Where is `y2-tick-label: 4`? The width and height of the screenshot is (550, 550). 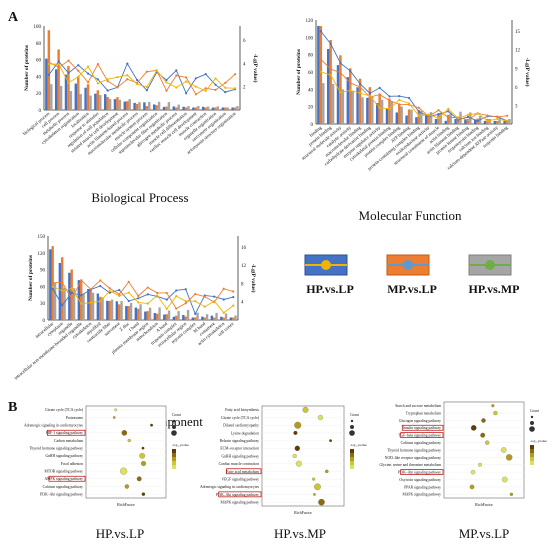 y2-tick-label: 4 is located at coordinates (242, 303).